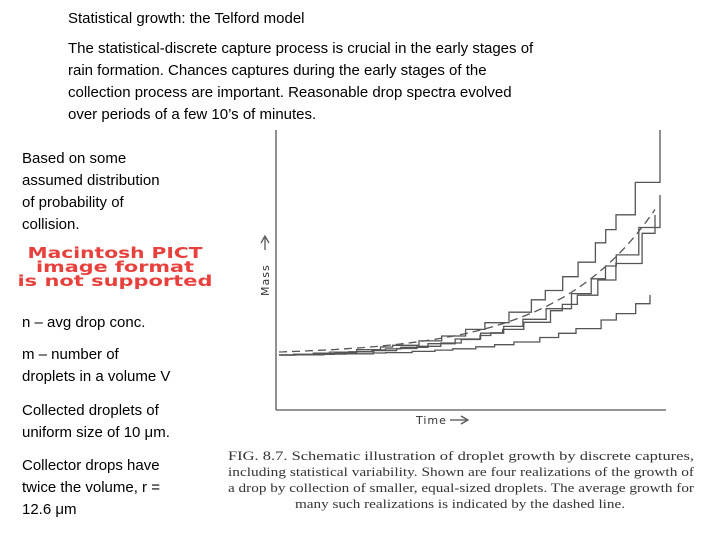 This screenshot has width=720, height=540. I want to click on slide-title: Statistical growth: the Telford model, so click(186, 18).